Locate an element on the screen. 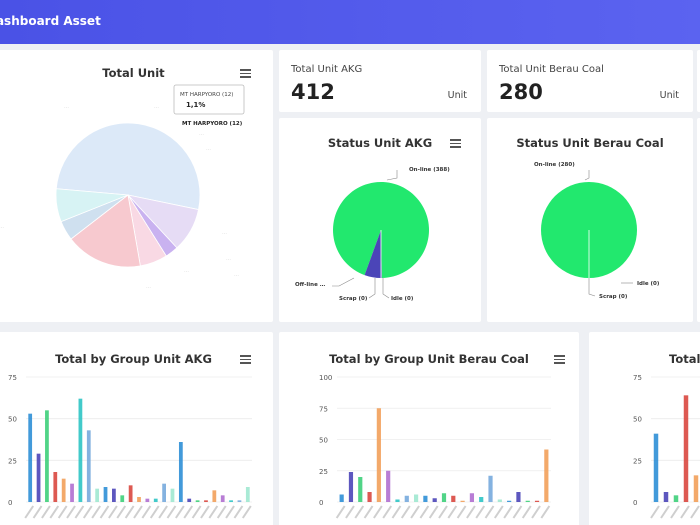 The image size is (700, 525). group-berau-title: Total by Group Unit Berau Coal is located at coordinates (429, 359).